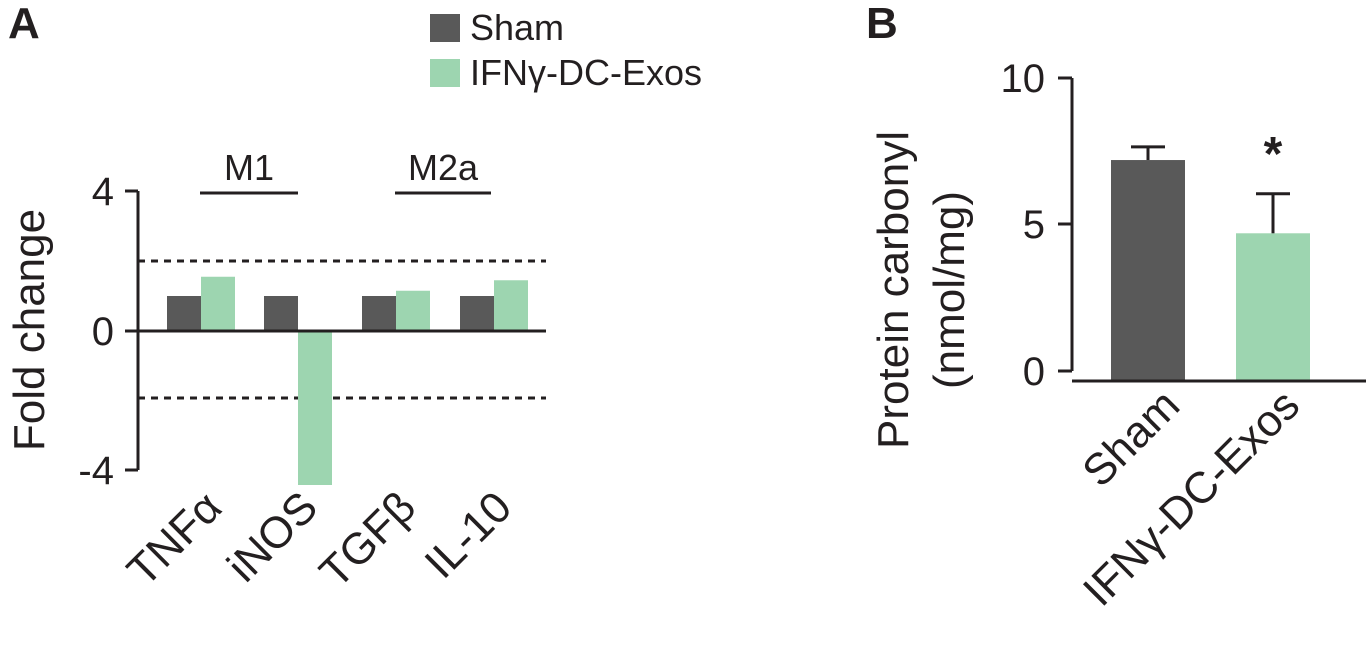  Describe the element at coordinates (379, 313) in the screenshot. I see `bar-sham-tgf` at that location.